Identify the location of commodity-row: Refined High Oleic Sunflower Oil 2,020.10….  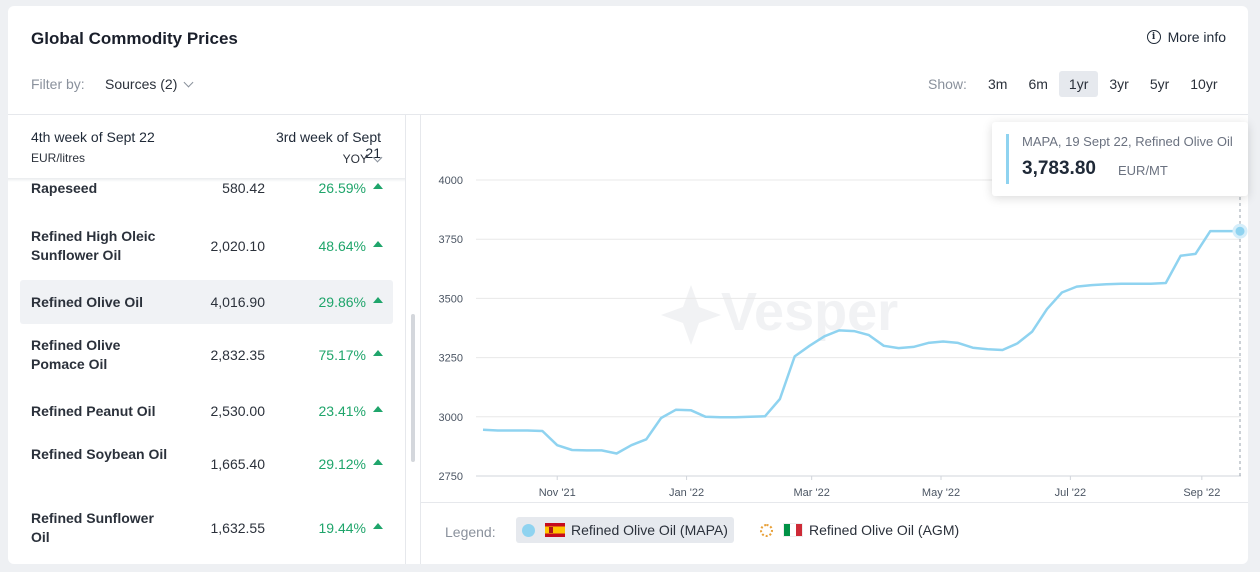
(206, 246).